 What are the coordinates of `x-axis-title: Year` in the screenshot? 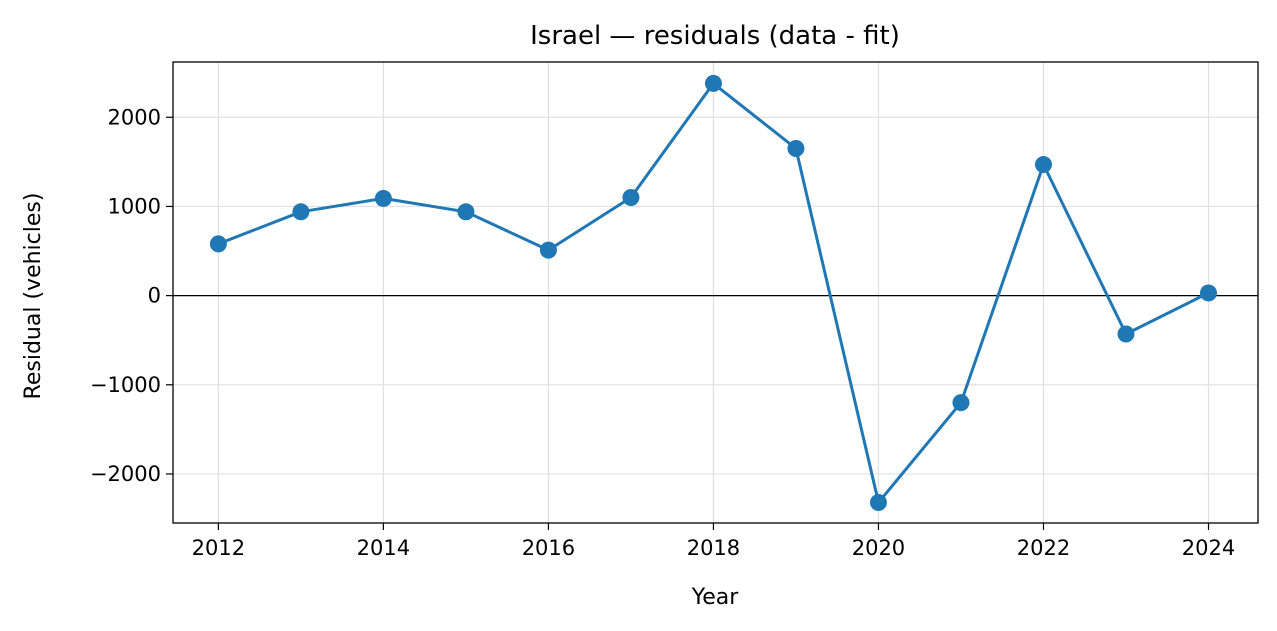 It's located at (715, 597).